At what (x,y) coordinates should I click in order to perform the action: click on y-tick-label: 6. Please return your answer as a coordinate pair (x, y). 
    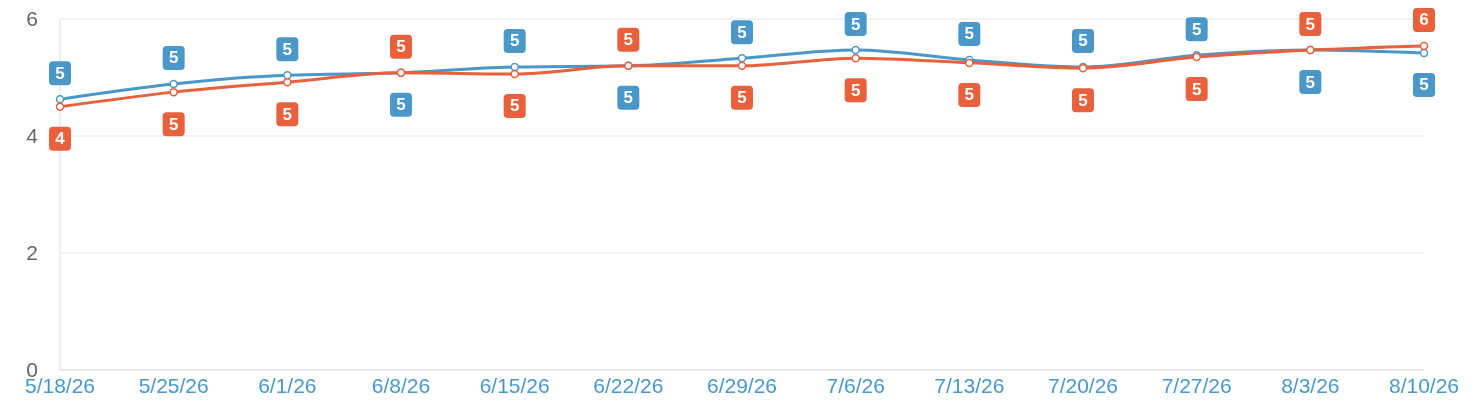
    Looking at the image, I should click on (32, 19).